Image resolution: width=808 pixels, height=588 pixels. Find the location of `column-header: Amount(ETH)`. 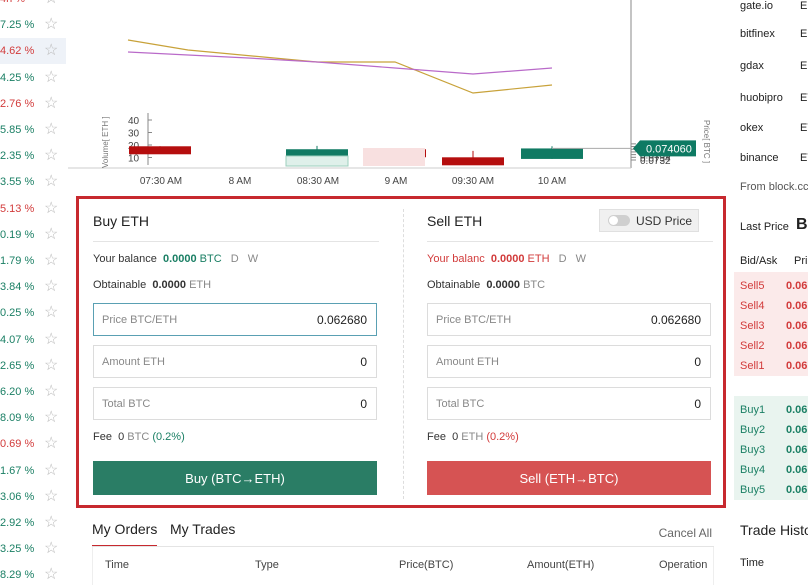

column-header: Amount(ETH) is located at coordinates (561, 565).